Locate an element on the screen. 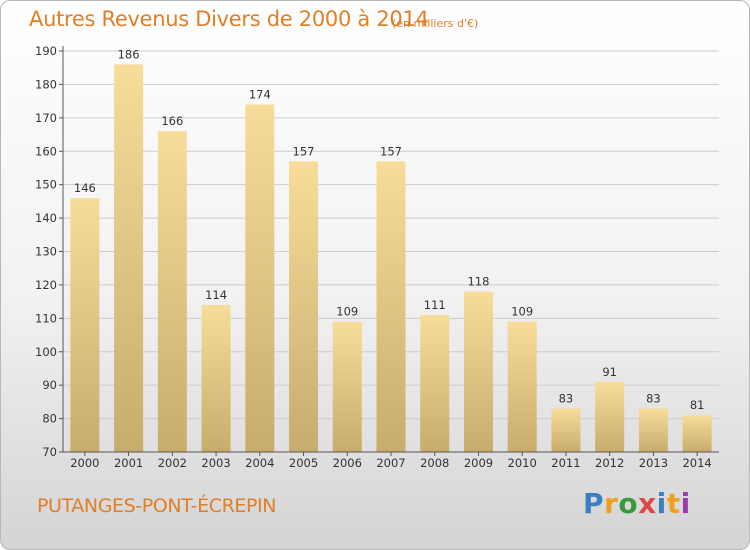 The height and width of the screenshot is (550, 750). commune-name: PUTANGES-PONT-ÉCREPIN is located at coordinates (157, 506).